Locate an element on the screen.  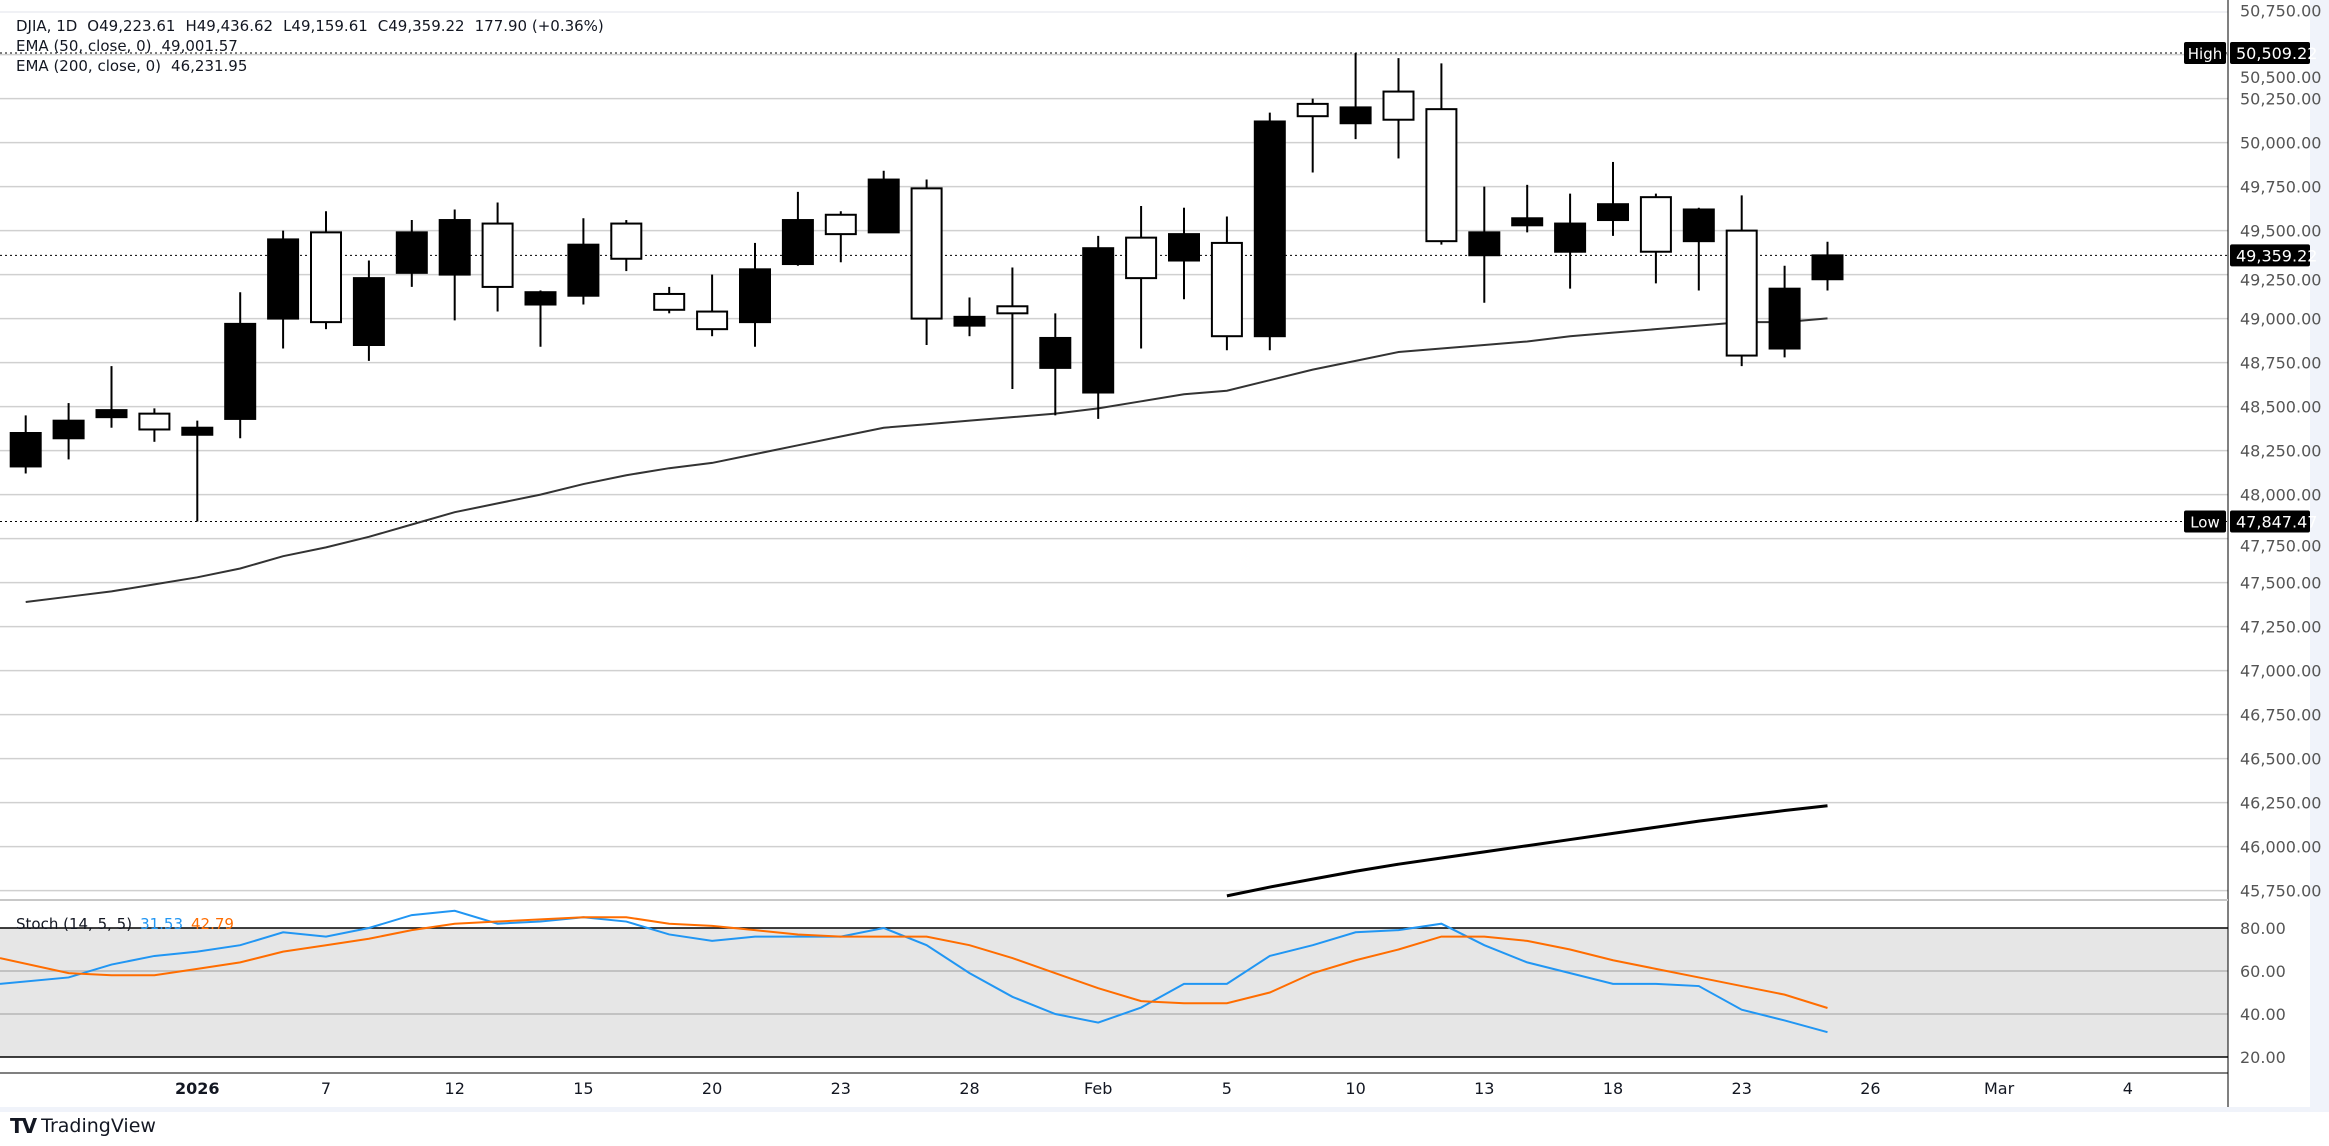
ema200-legend: EMA (200, close, 0) 46,231.95 is located at coordinates (136, 66).